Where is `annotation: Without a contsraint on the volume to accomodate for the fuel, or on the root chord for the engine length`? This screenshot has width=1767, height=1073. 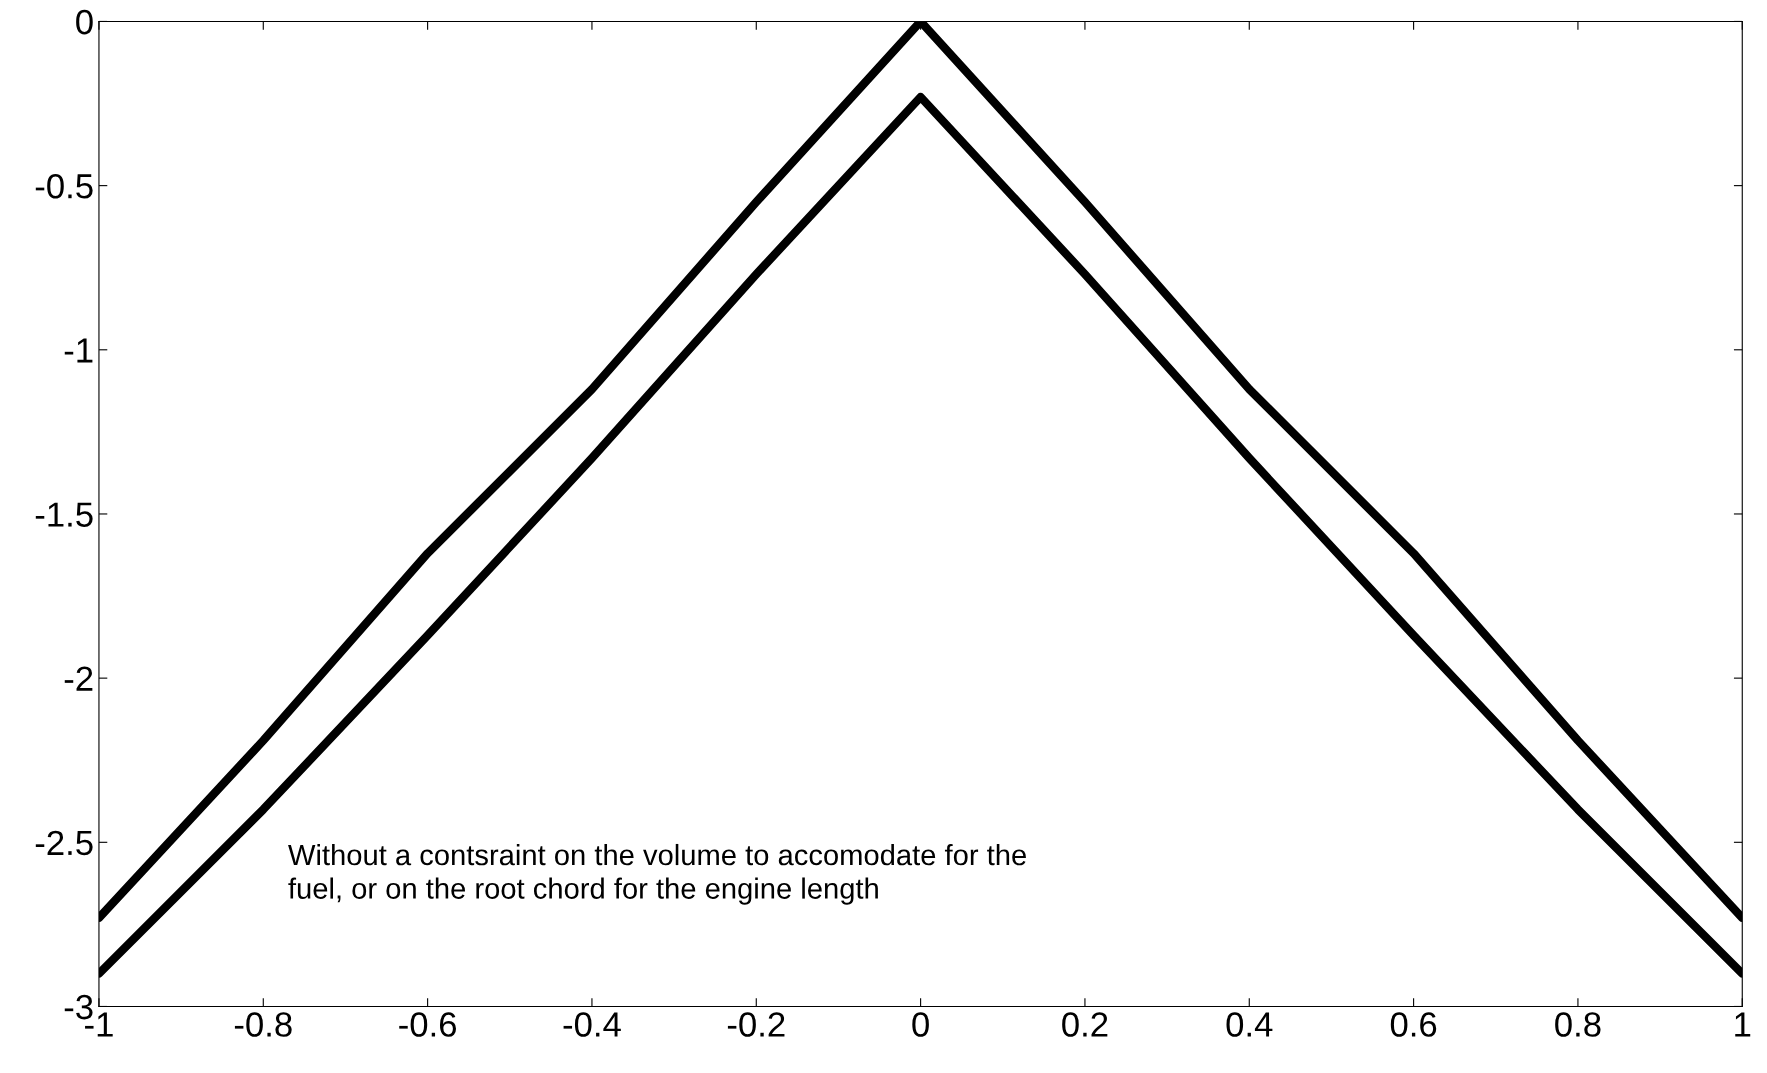 annotation: Without a contsraint on the volume to accomodate for the fuel, or on the root chord for the engine length is located at coordinates (657, 874).